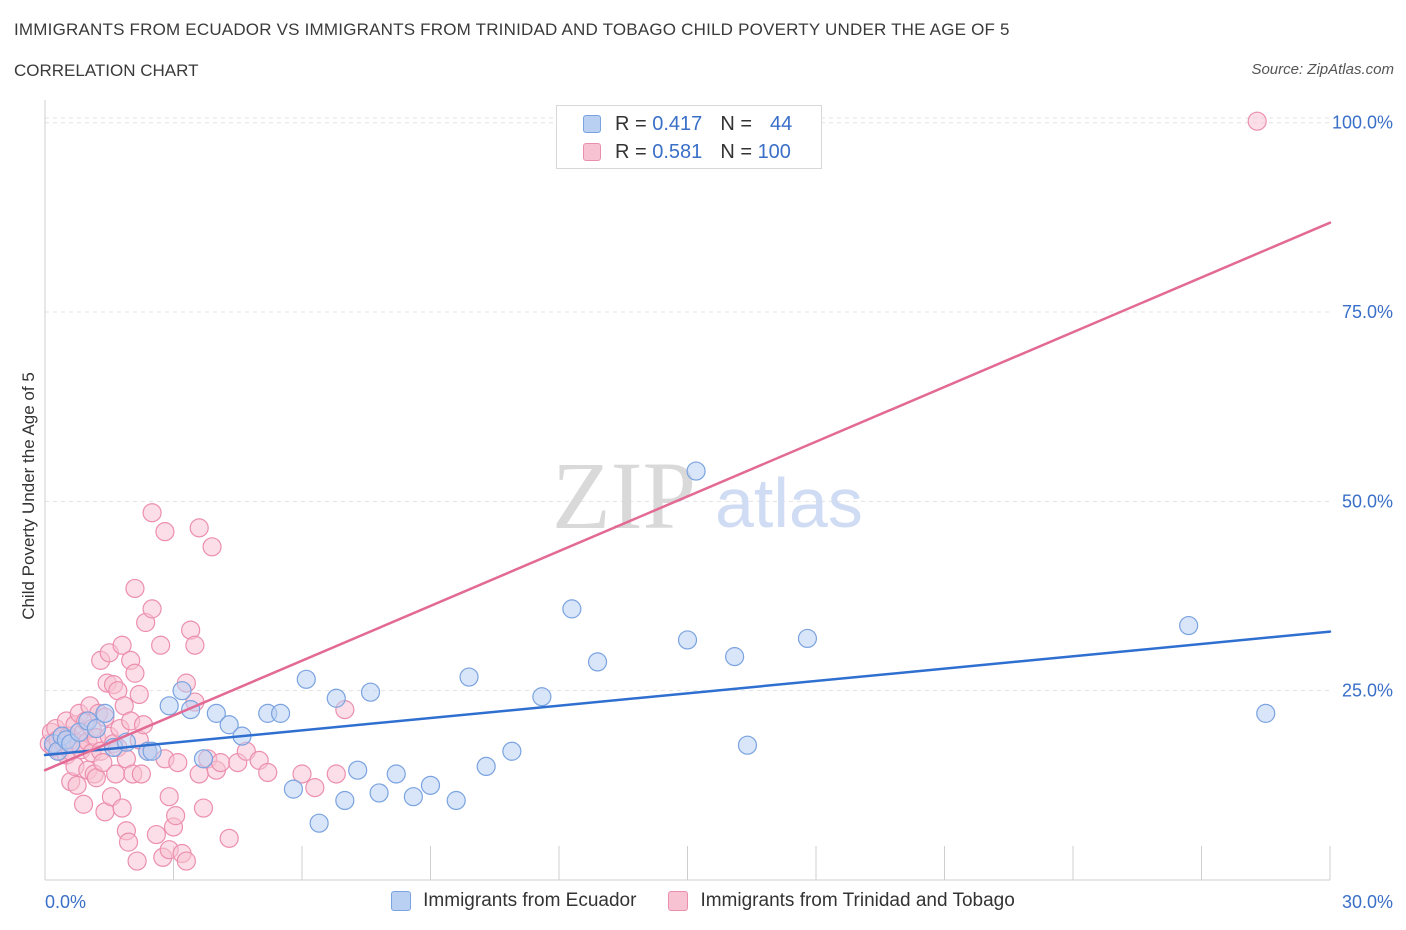 The height and width of the screenshot is (930, 1406). I want to click on watermark: ZIP atlas, so click(707, 495).